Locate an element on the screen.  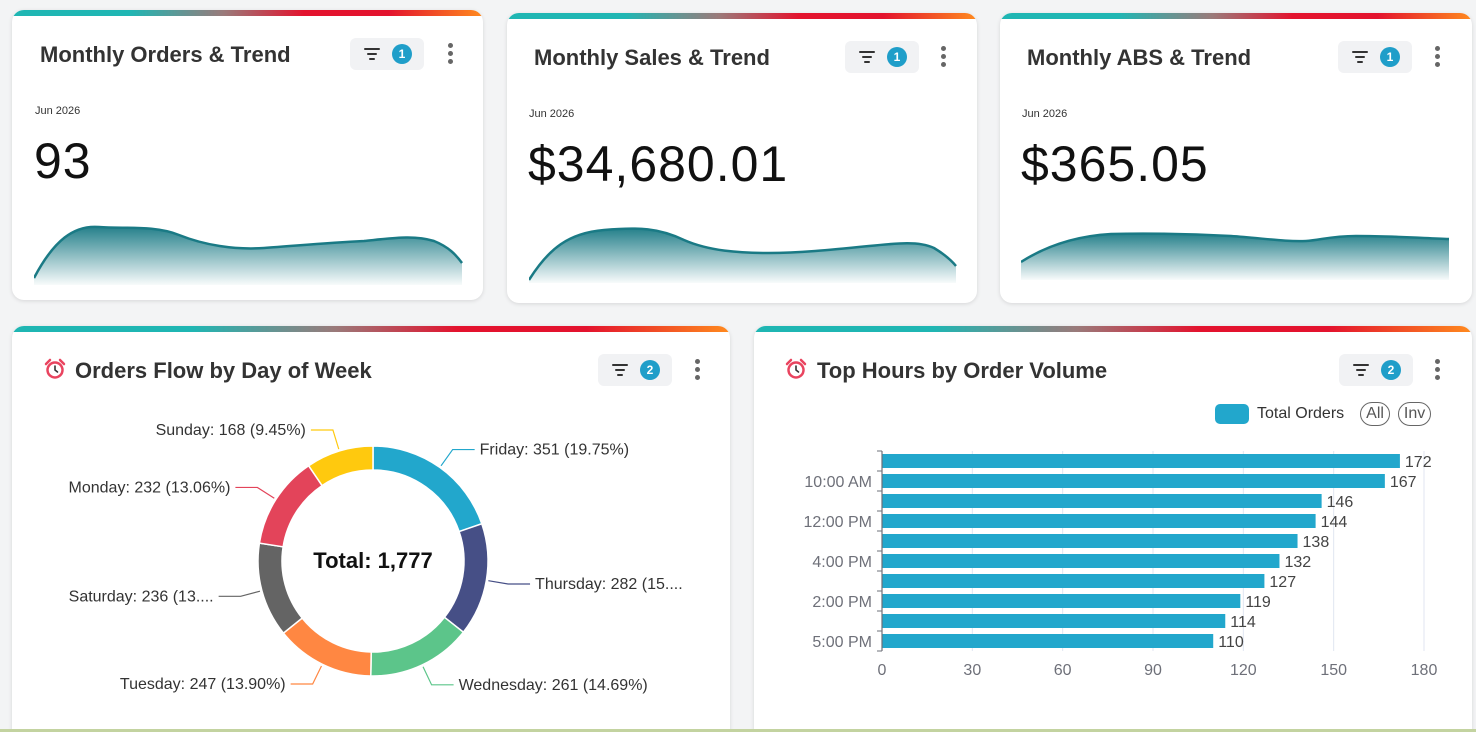
bar-value-label: 167 is located at coordinates (1403, 482).